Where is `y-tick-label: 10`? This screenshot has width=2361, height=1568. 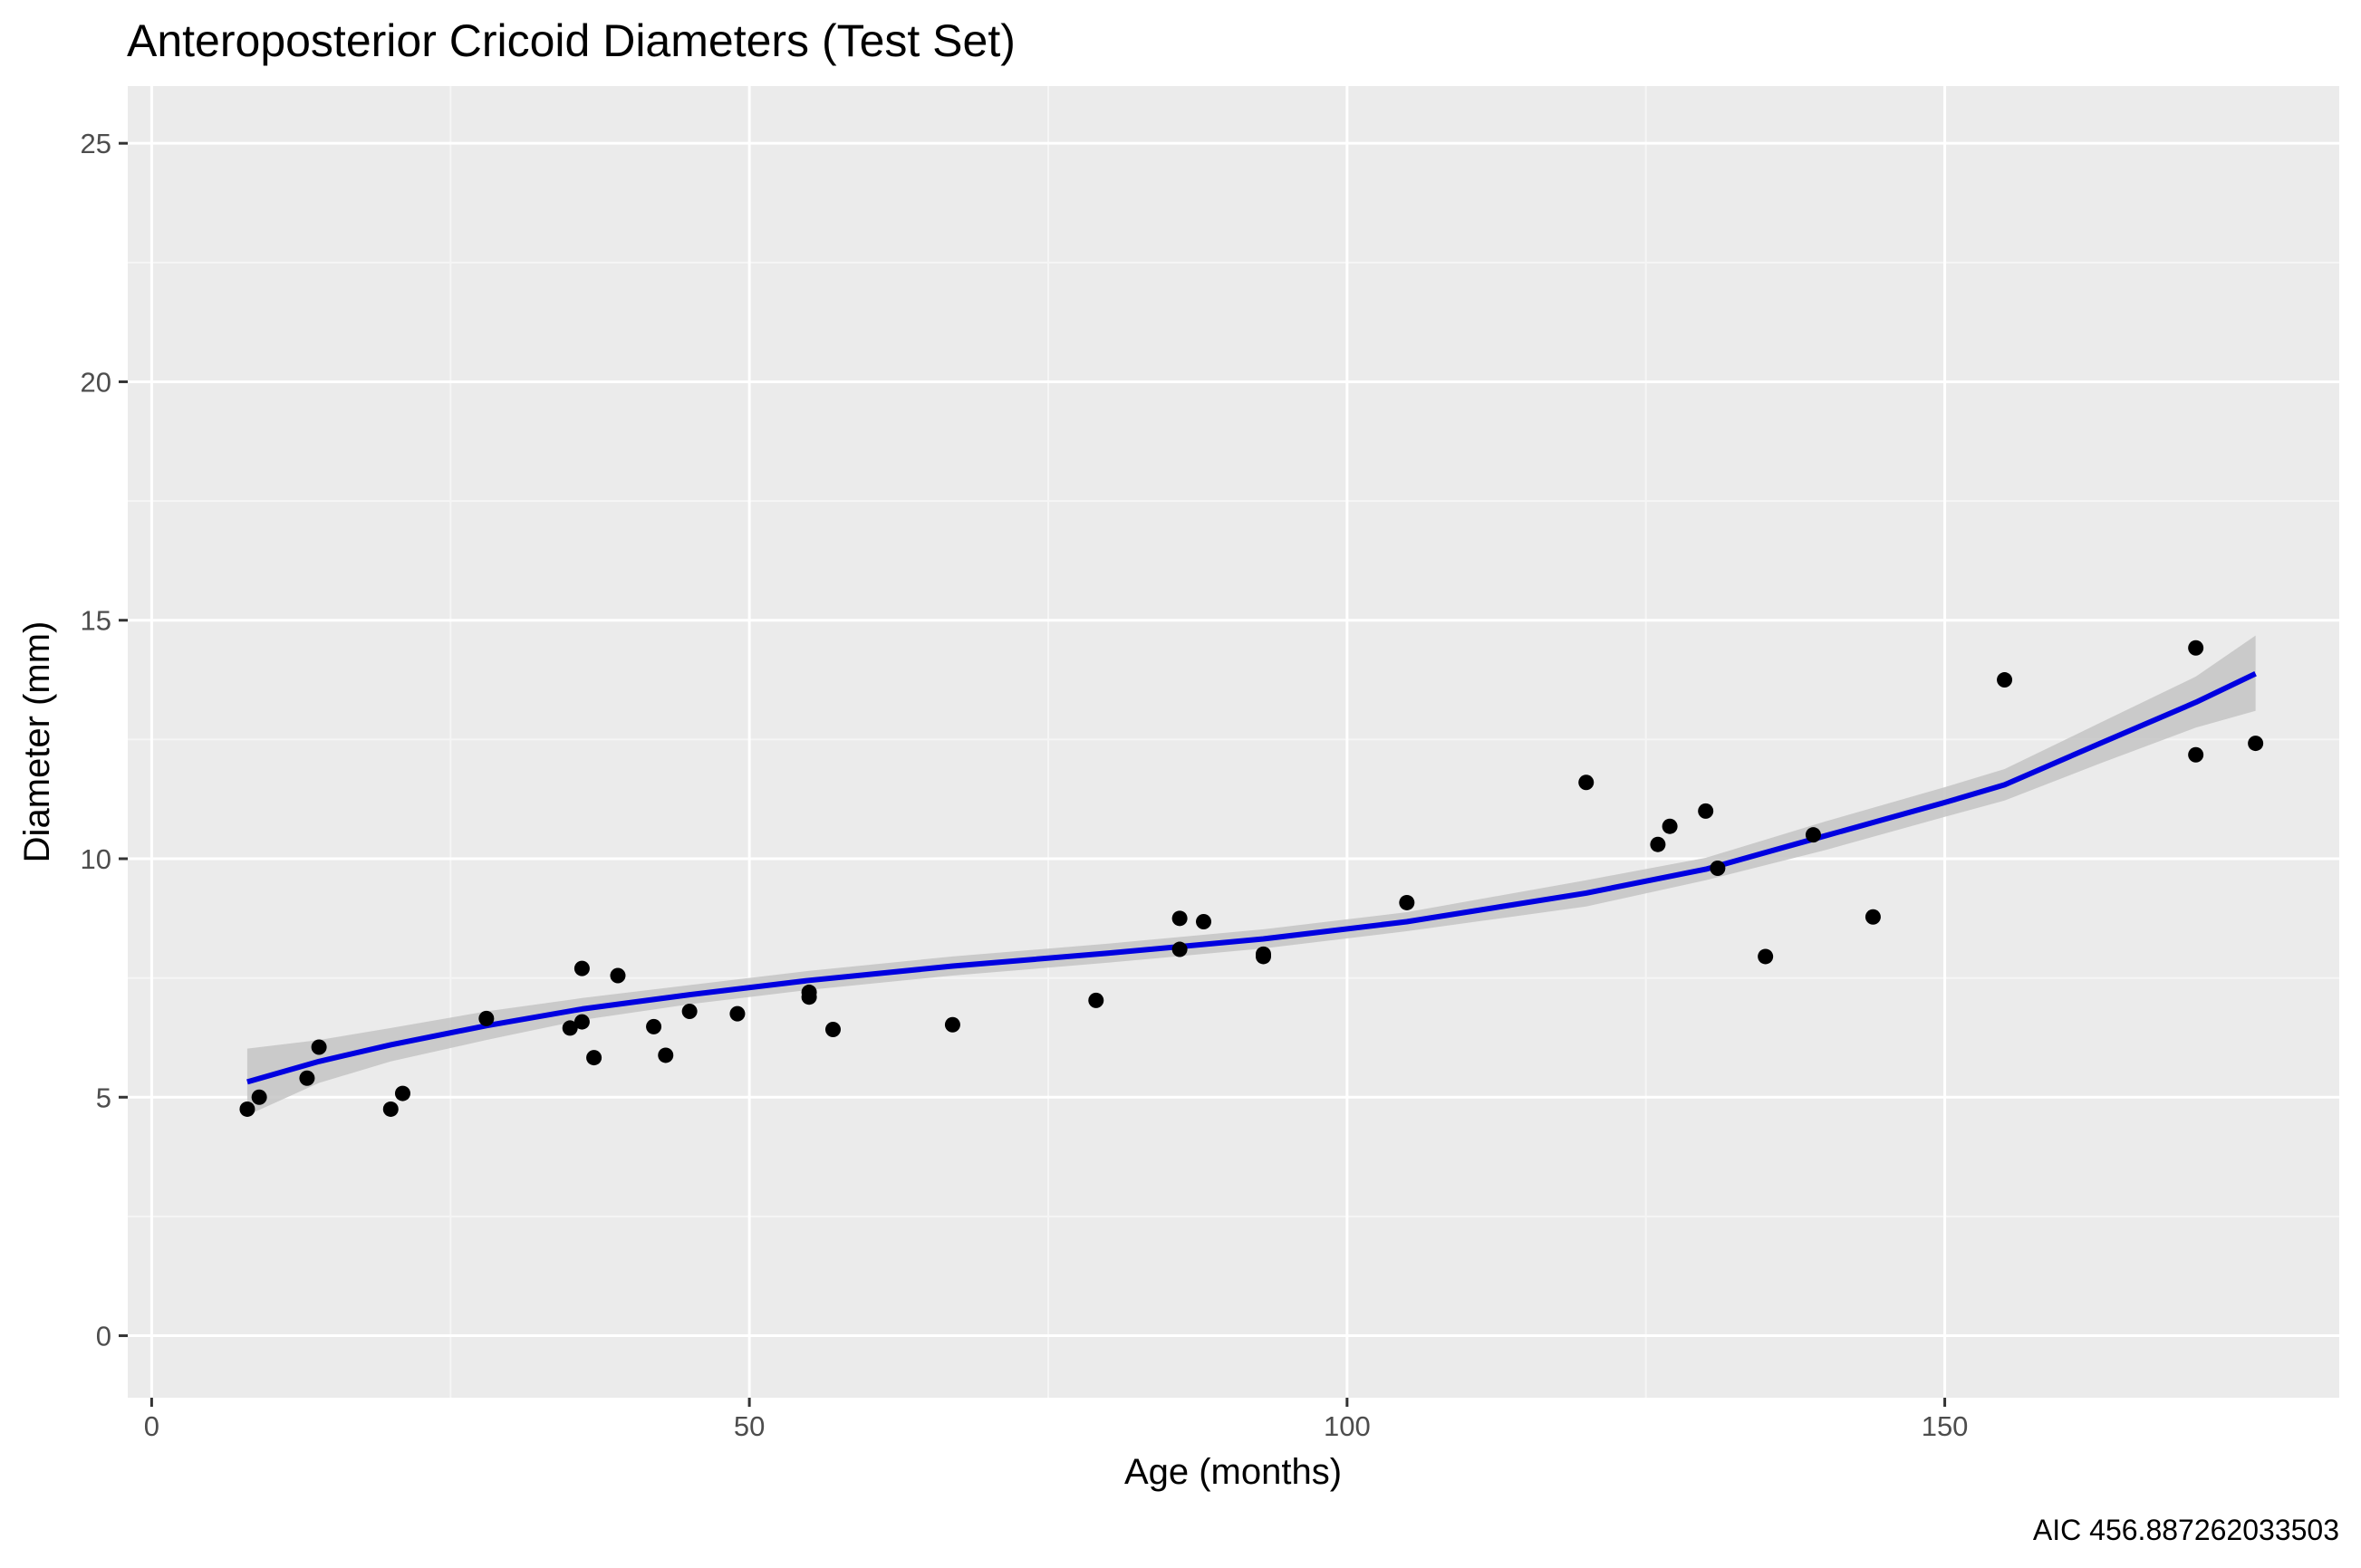
y-tick-label: 10 is located at coordinates (96, 859).